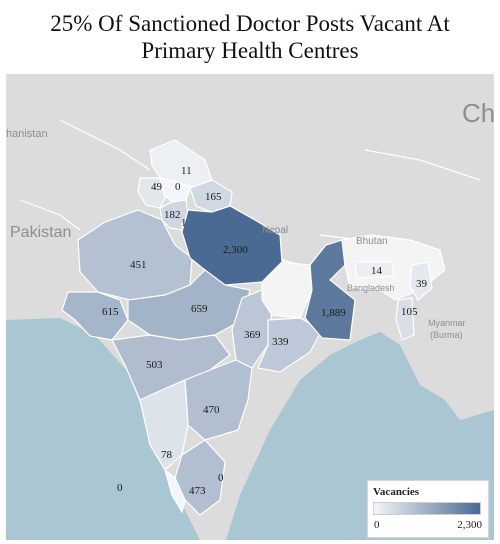 The height and width of the screenshot is (544, 500). Describe the element at coordinates (135, 255) in the screenshot. I see `state-rajasthan` at that location.